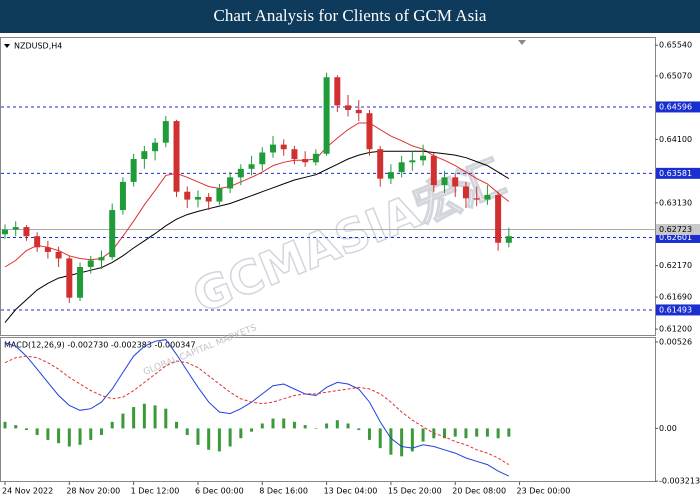 The image size is (700, 500). What do you see at coordinates (283, 491) in the screenshot?
I see `x-tick-label: 8 Dec 16:00` at bounding box center [283, 491].